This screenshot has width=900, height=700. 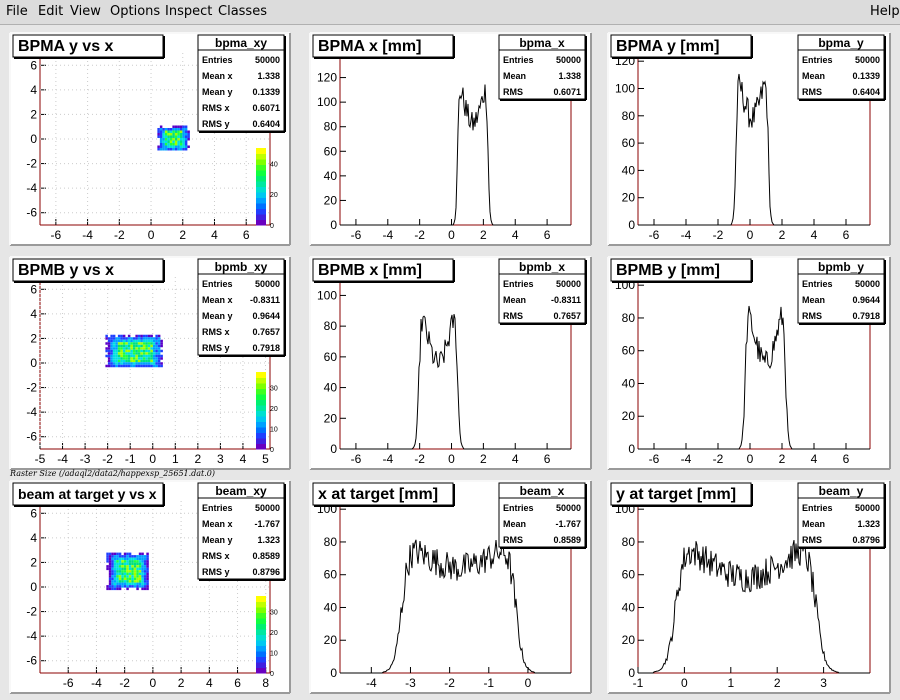 I want to click on menu-options: Options, so click(x=135, y=11).